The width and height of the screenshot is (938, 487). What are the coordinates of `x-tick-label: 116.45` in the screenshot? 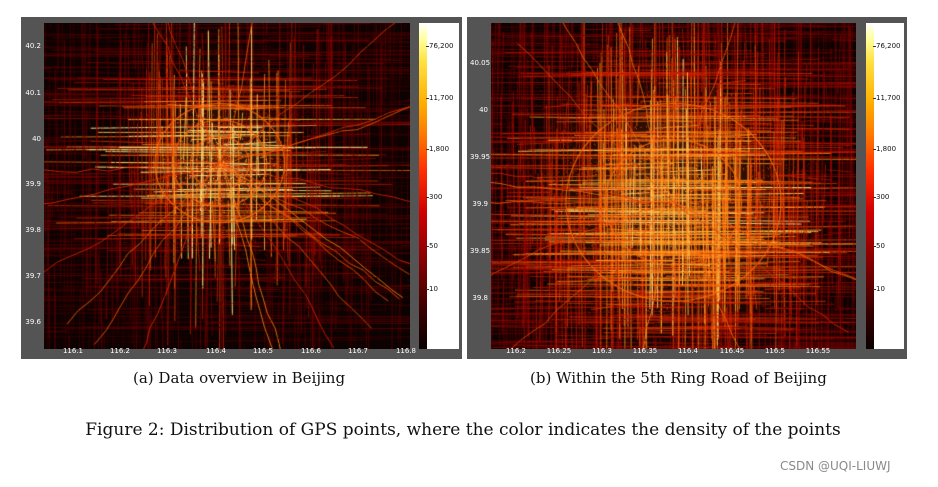 It's located at (732, 351).